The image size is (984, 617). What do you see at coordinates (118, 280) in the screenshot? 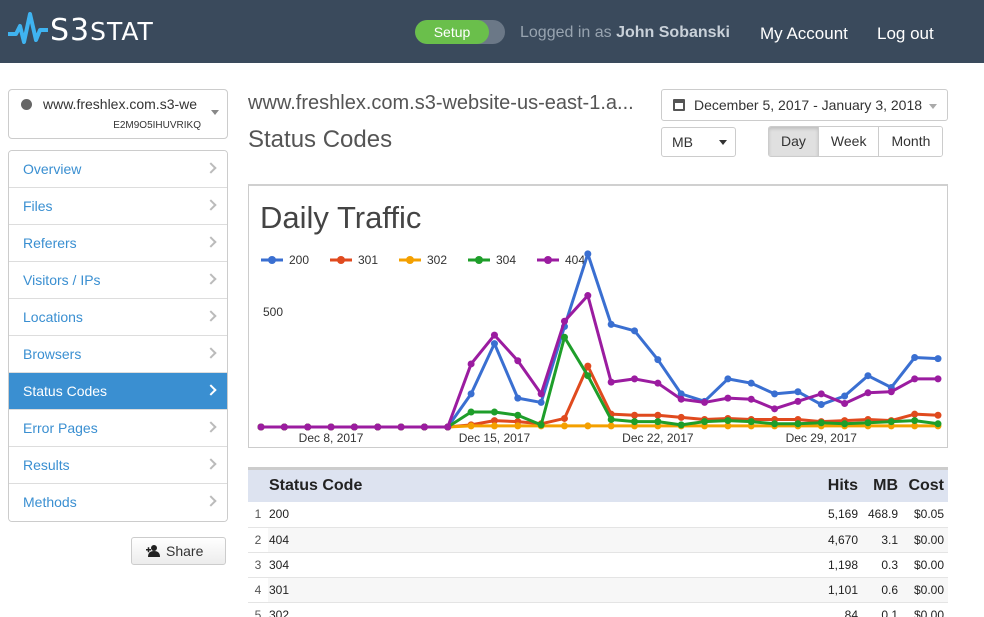
I see `sidebar-item-visitors: Visitors / IPs` at bounding box center [118, 280].